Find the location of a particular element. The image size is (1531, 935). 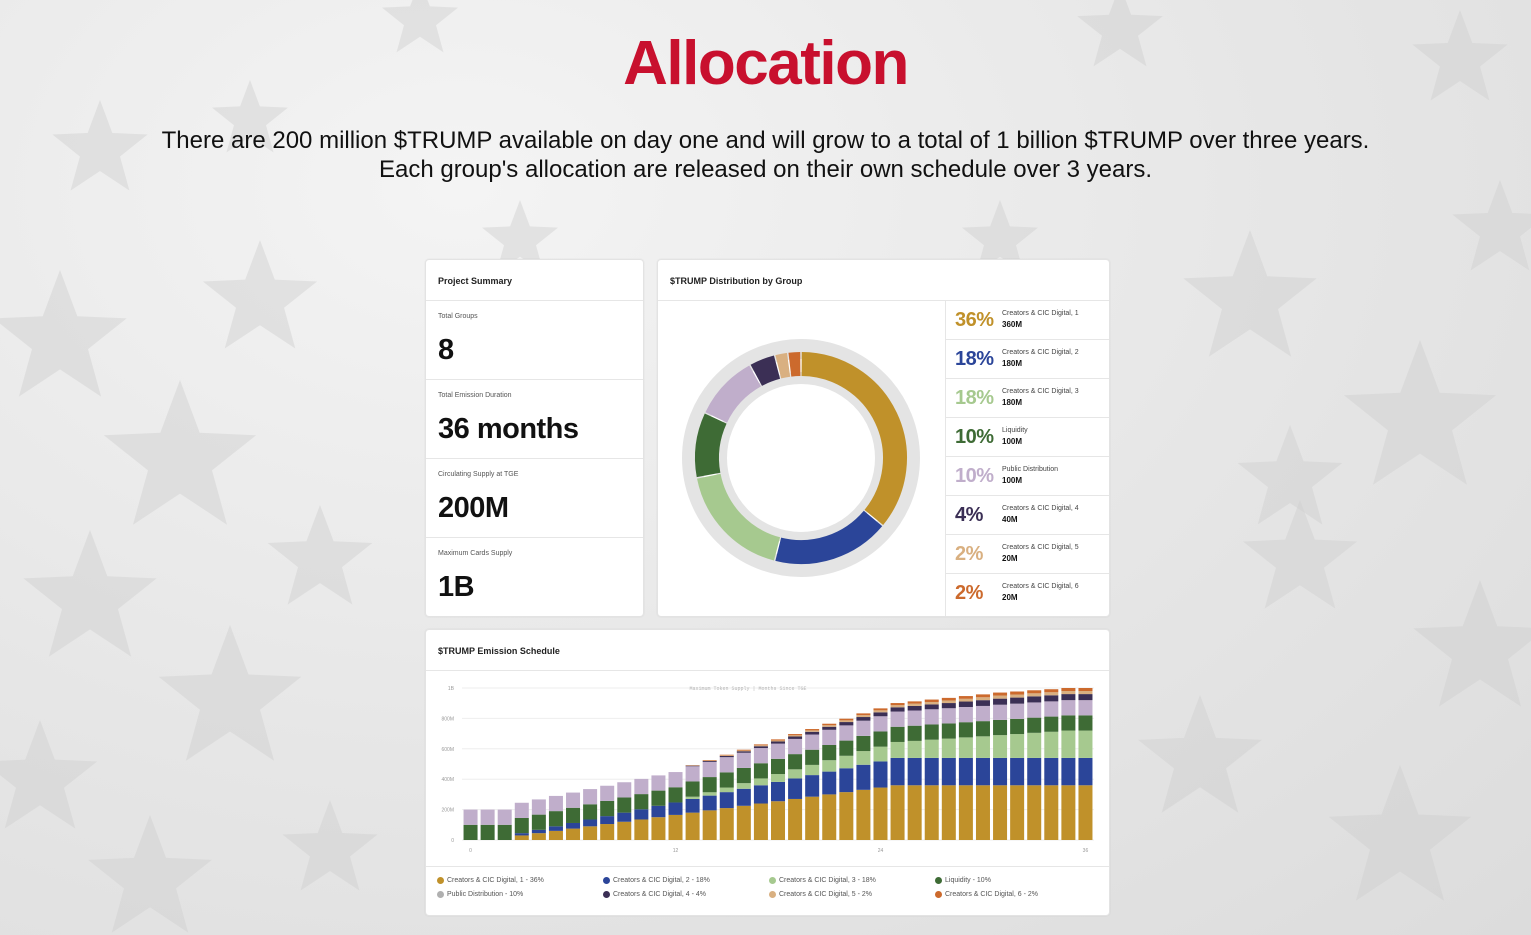

legend-item: Liquidity - 10% is located at coordinates (963, 880).